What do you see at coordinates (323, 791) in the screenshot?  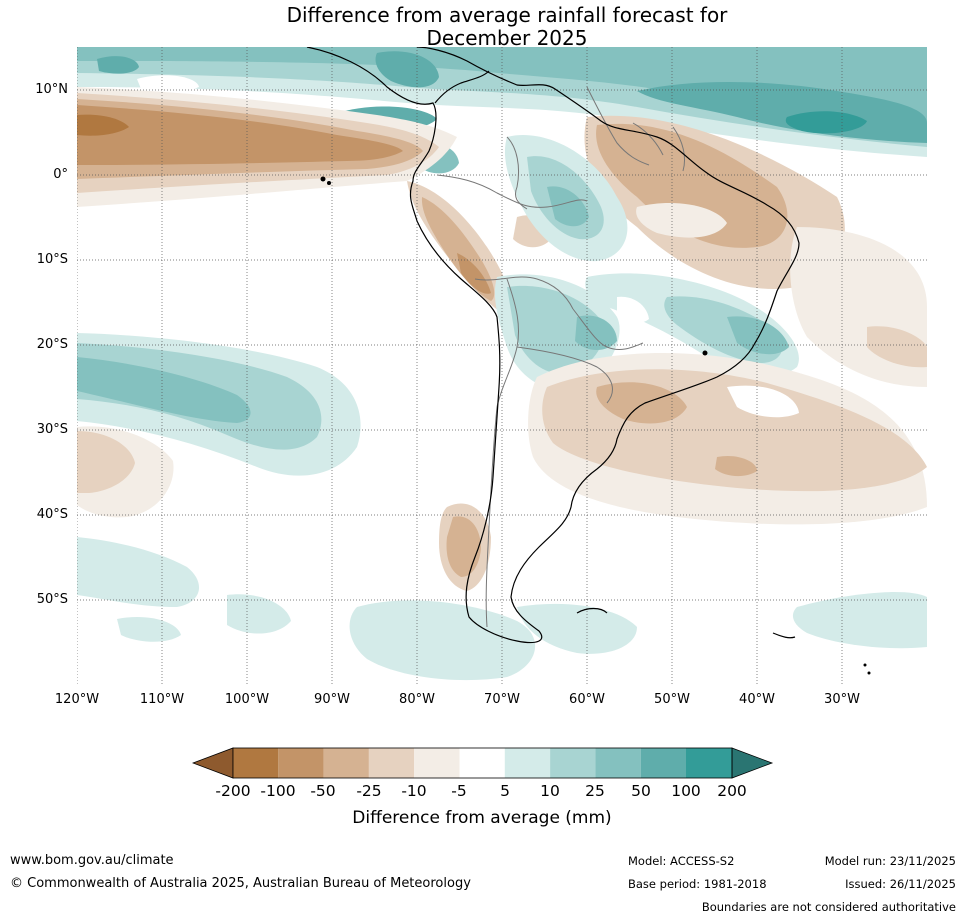 I see `colorbar-tick: -50` at bounding box center [323, 791].